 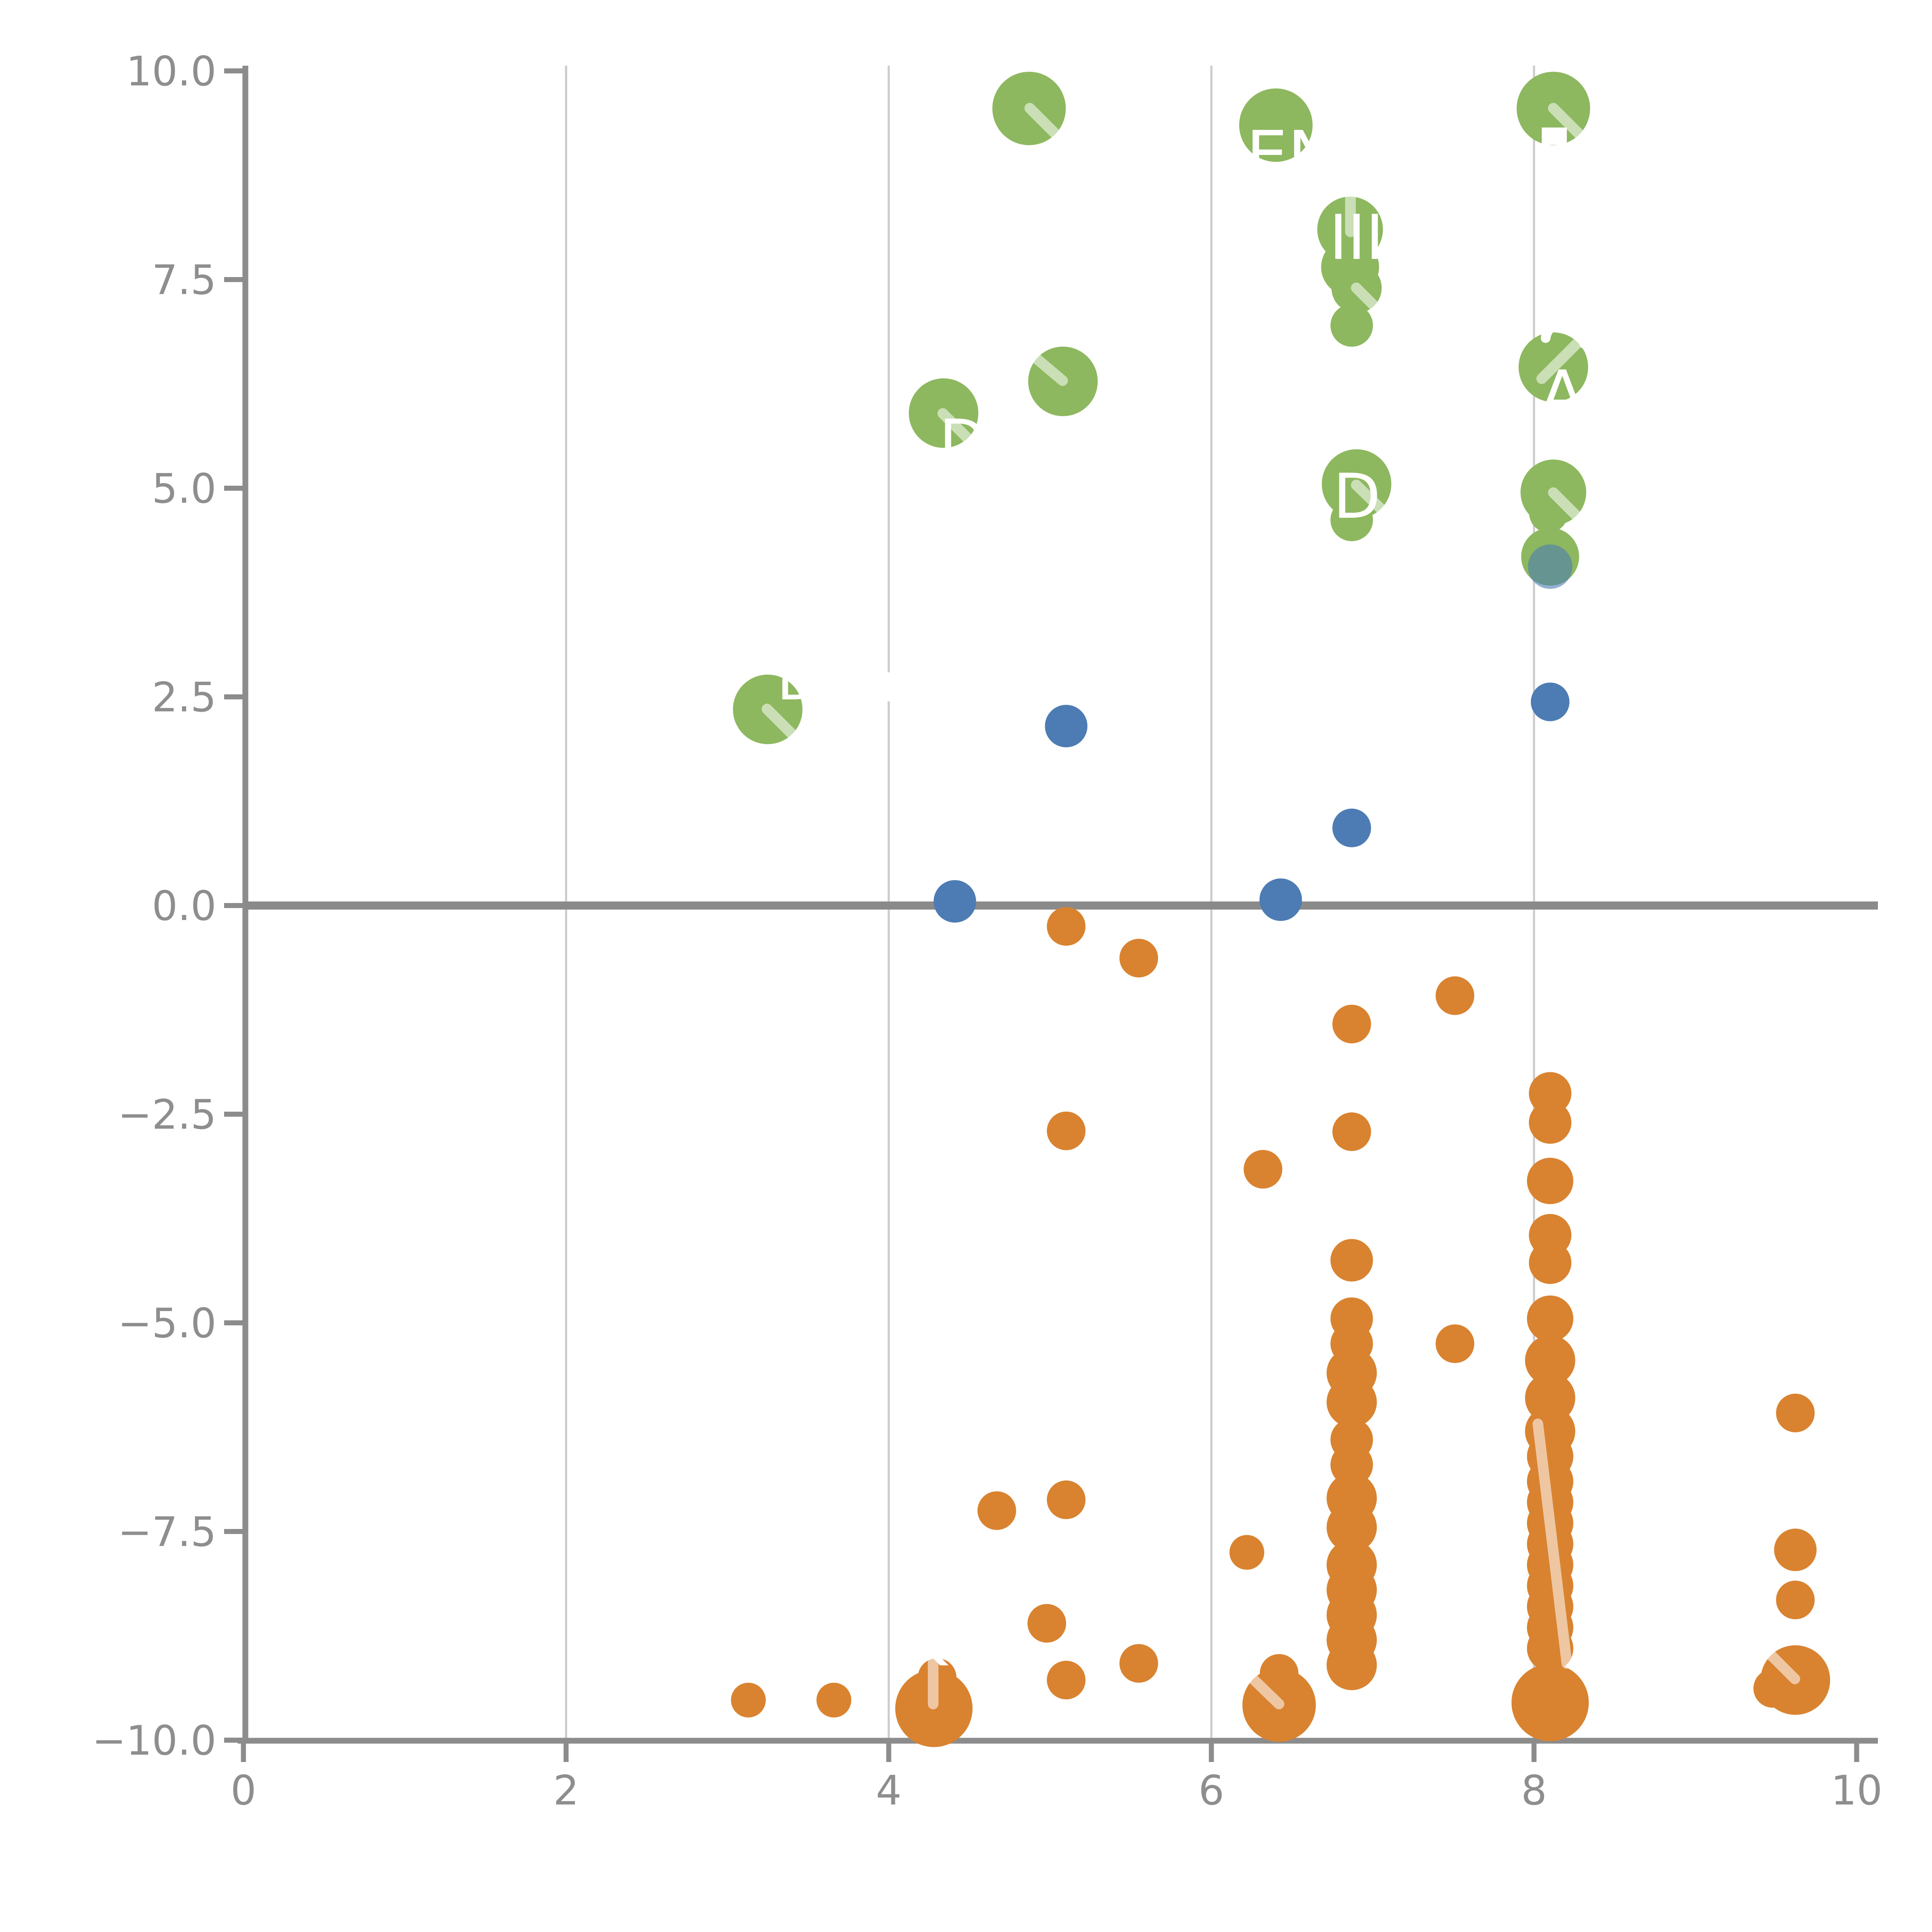 I want to click on annotation-fragment-3: D, so click(x=963, y=442).